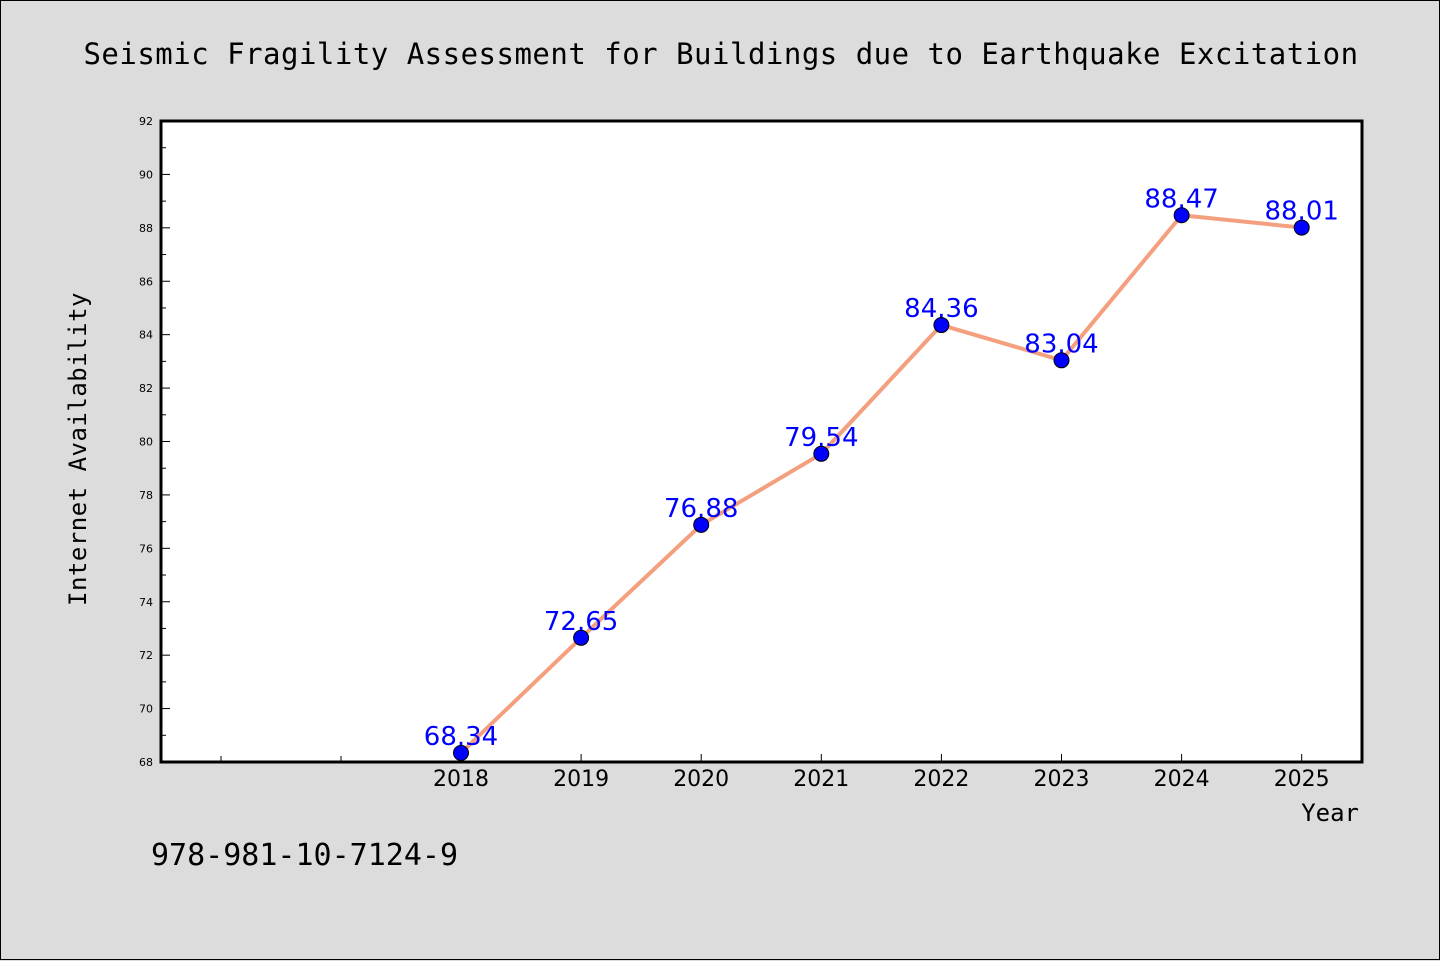 Image resolution: width=1440 pixels, height=961 pixels. I want to click on data-label: 72.65, so click(581, 622).